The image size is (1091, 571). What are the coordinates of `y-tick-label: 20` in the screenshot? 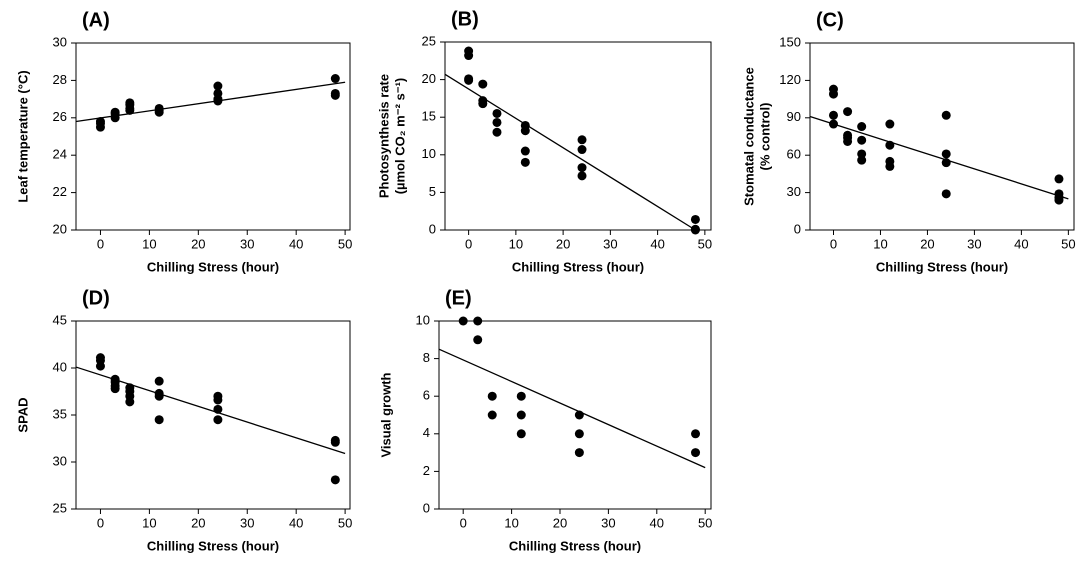 It's located at (429, 78).